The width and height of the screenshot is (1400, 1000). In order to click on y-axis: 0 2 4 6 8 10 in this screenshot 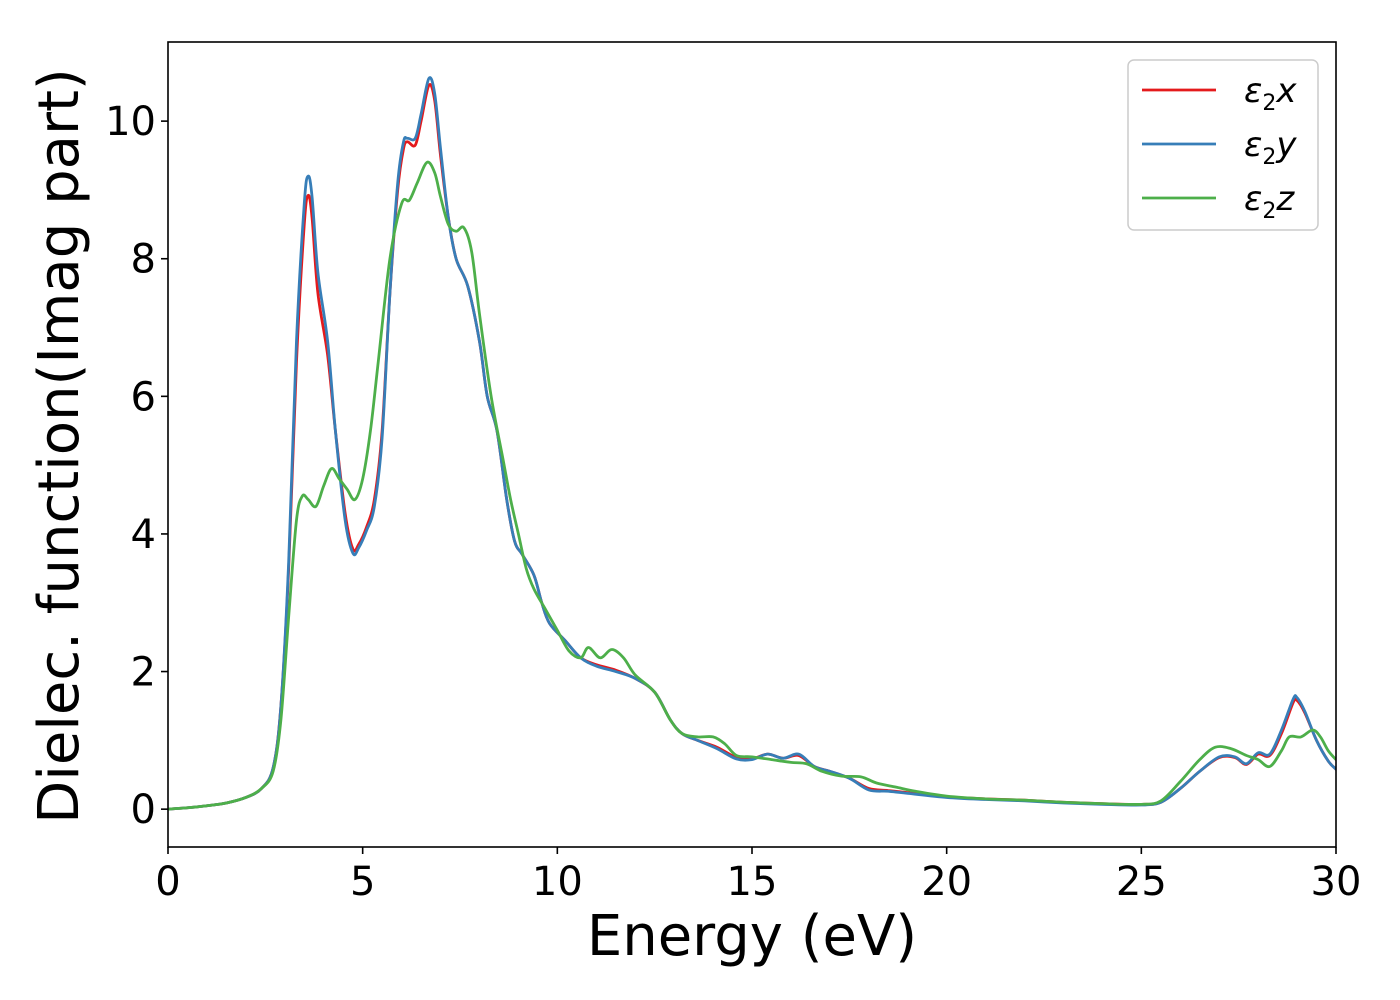, I will do `click(136, 466)`.